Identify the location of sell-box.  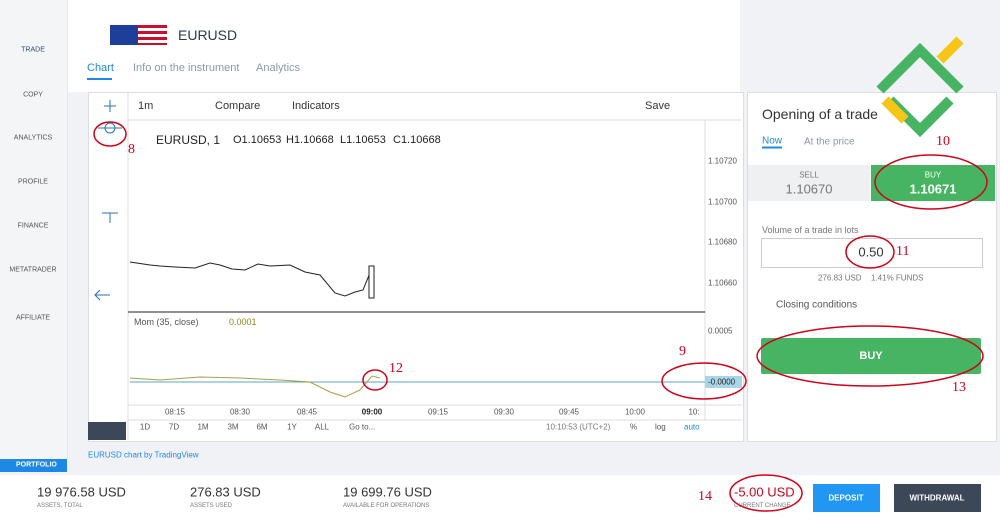
(809, 183).